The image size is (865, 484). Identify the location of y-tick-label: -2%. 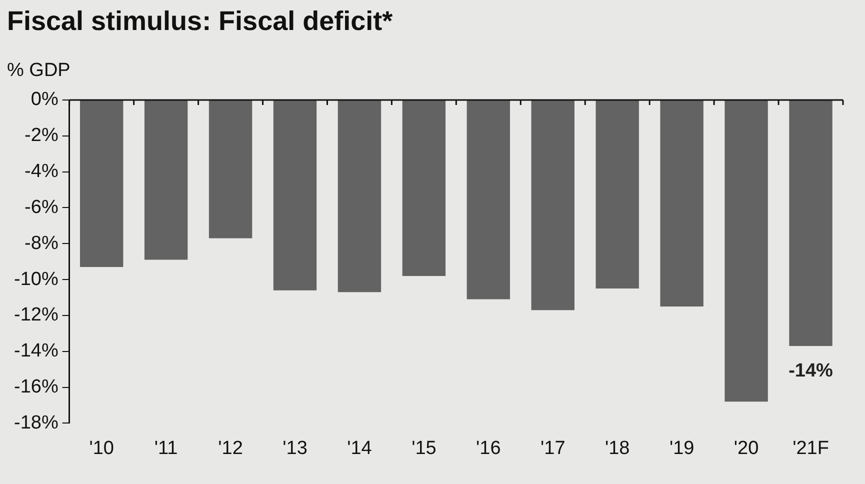
(41, 135).